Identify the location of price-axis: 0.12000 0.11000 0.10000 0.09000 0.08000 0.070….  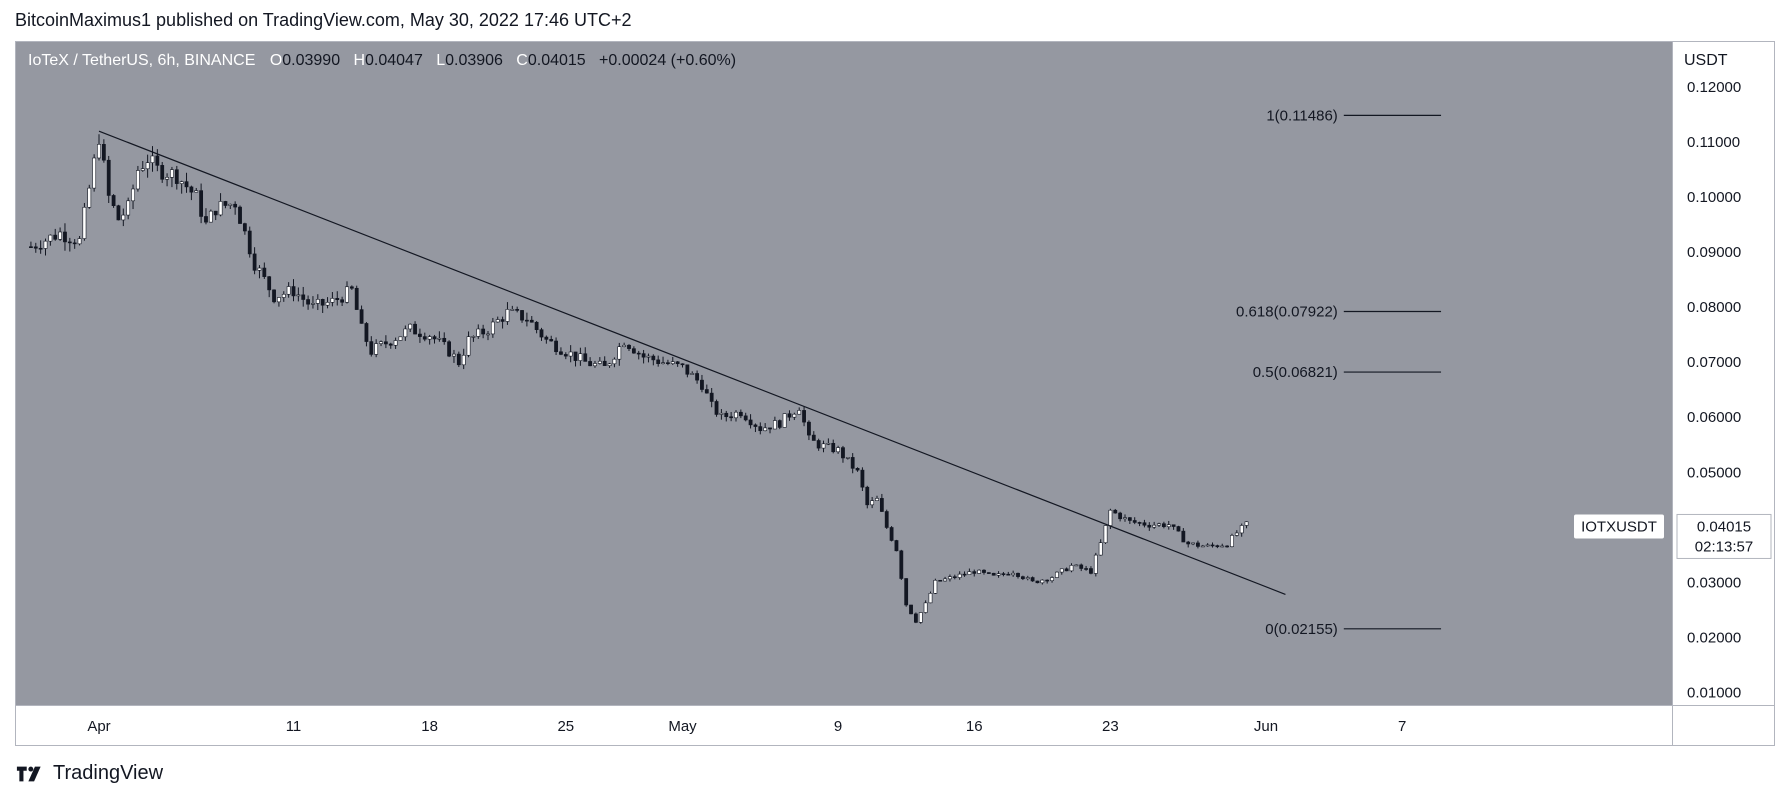
(1723, 373).